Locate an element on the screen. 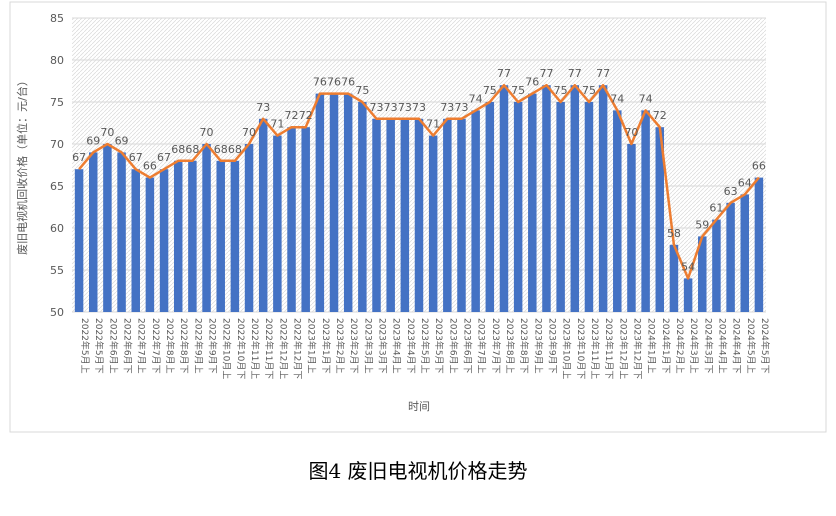 Image resolution: width=836 pixels, height=516 pixels. data-label: 54 is located at coordinates (688, 266).